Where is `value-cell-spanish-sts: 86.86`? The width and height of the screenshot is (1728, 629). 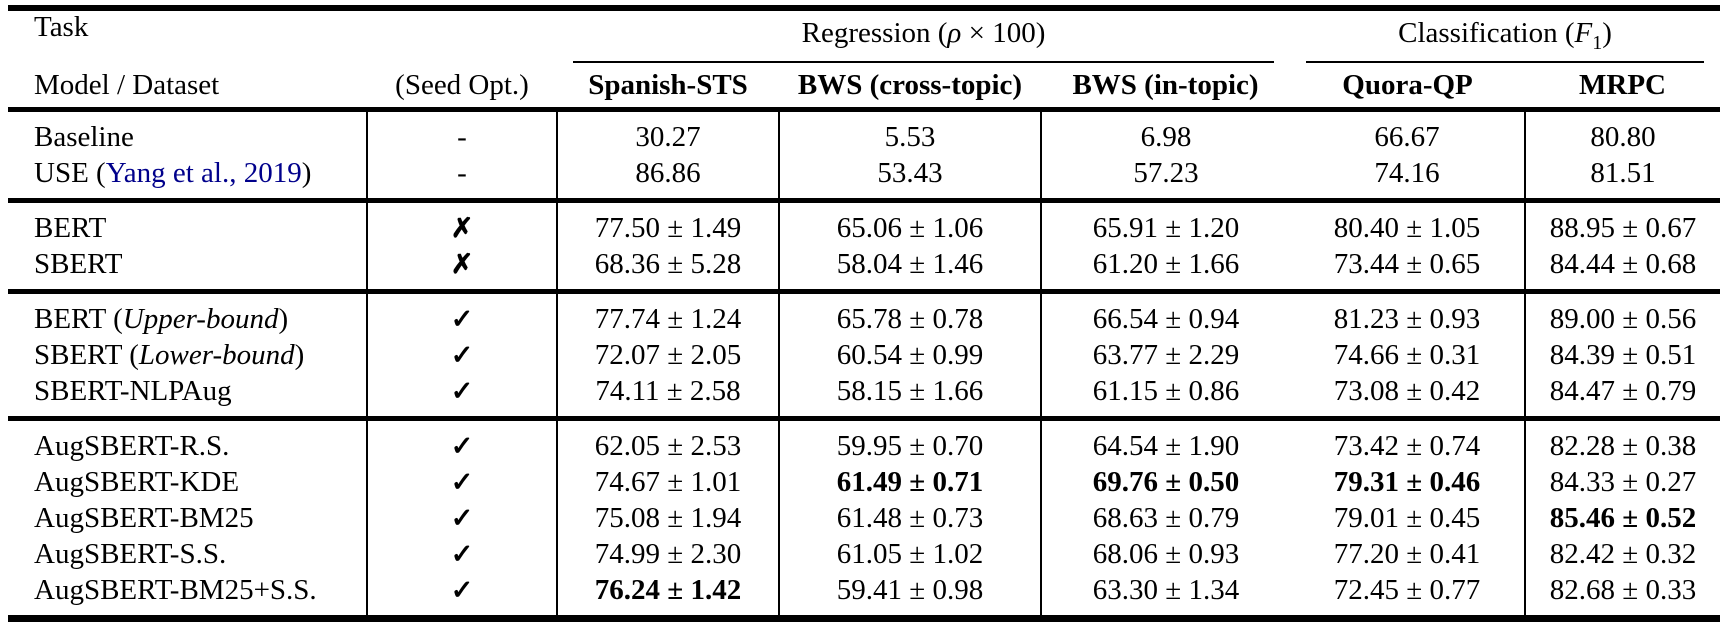 value-cell-spanish-sts: 86.86 is located at coordinates (668, 178).